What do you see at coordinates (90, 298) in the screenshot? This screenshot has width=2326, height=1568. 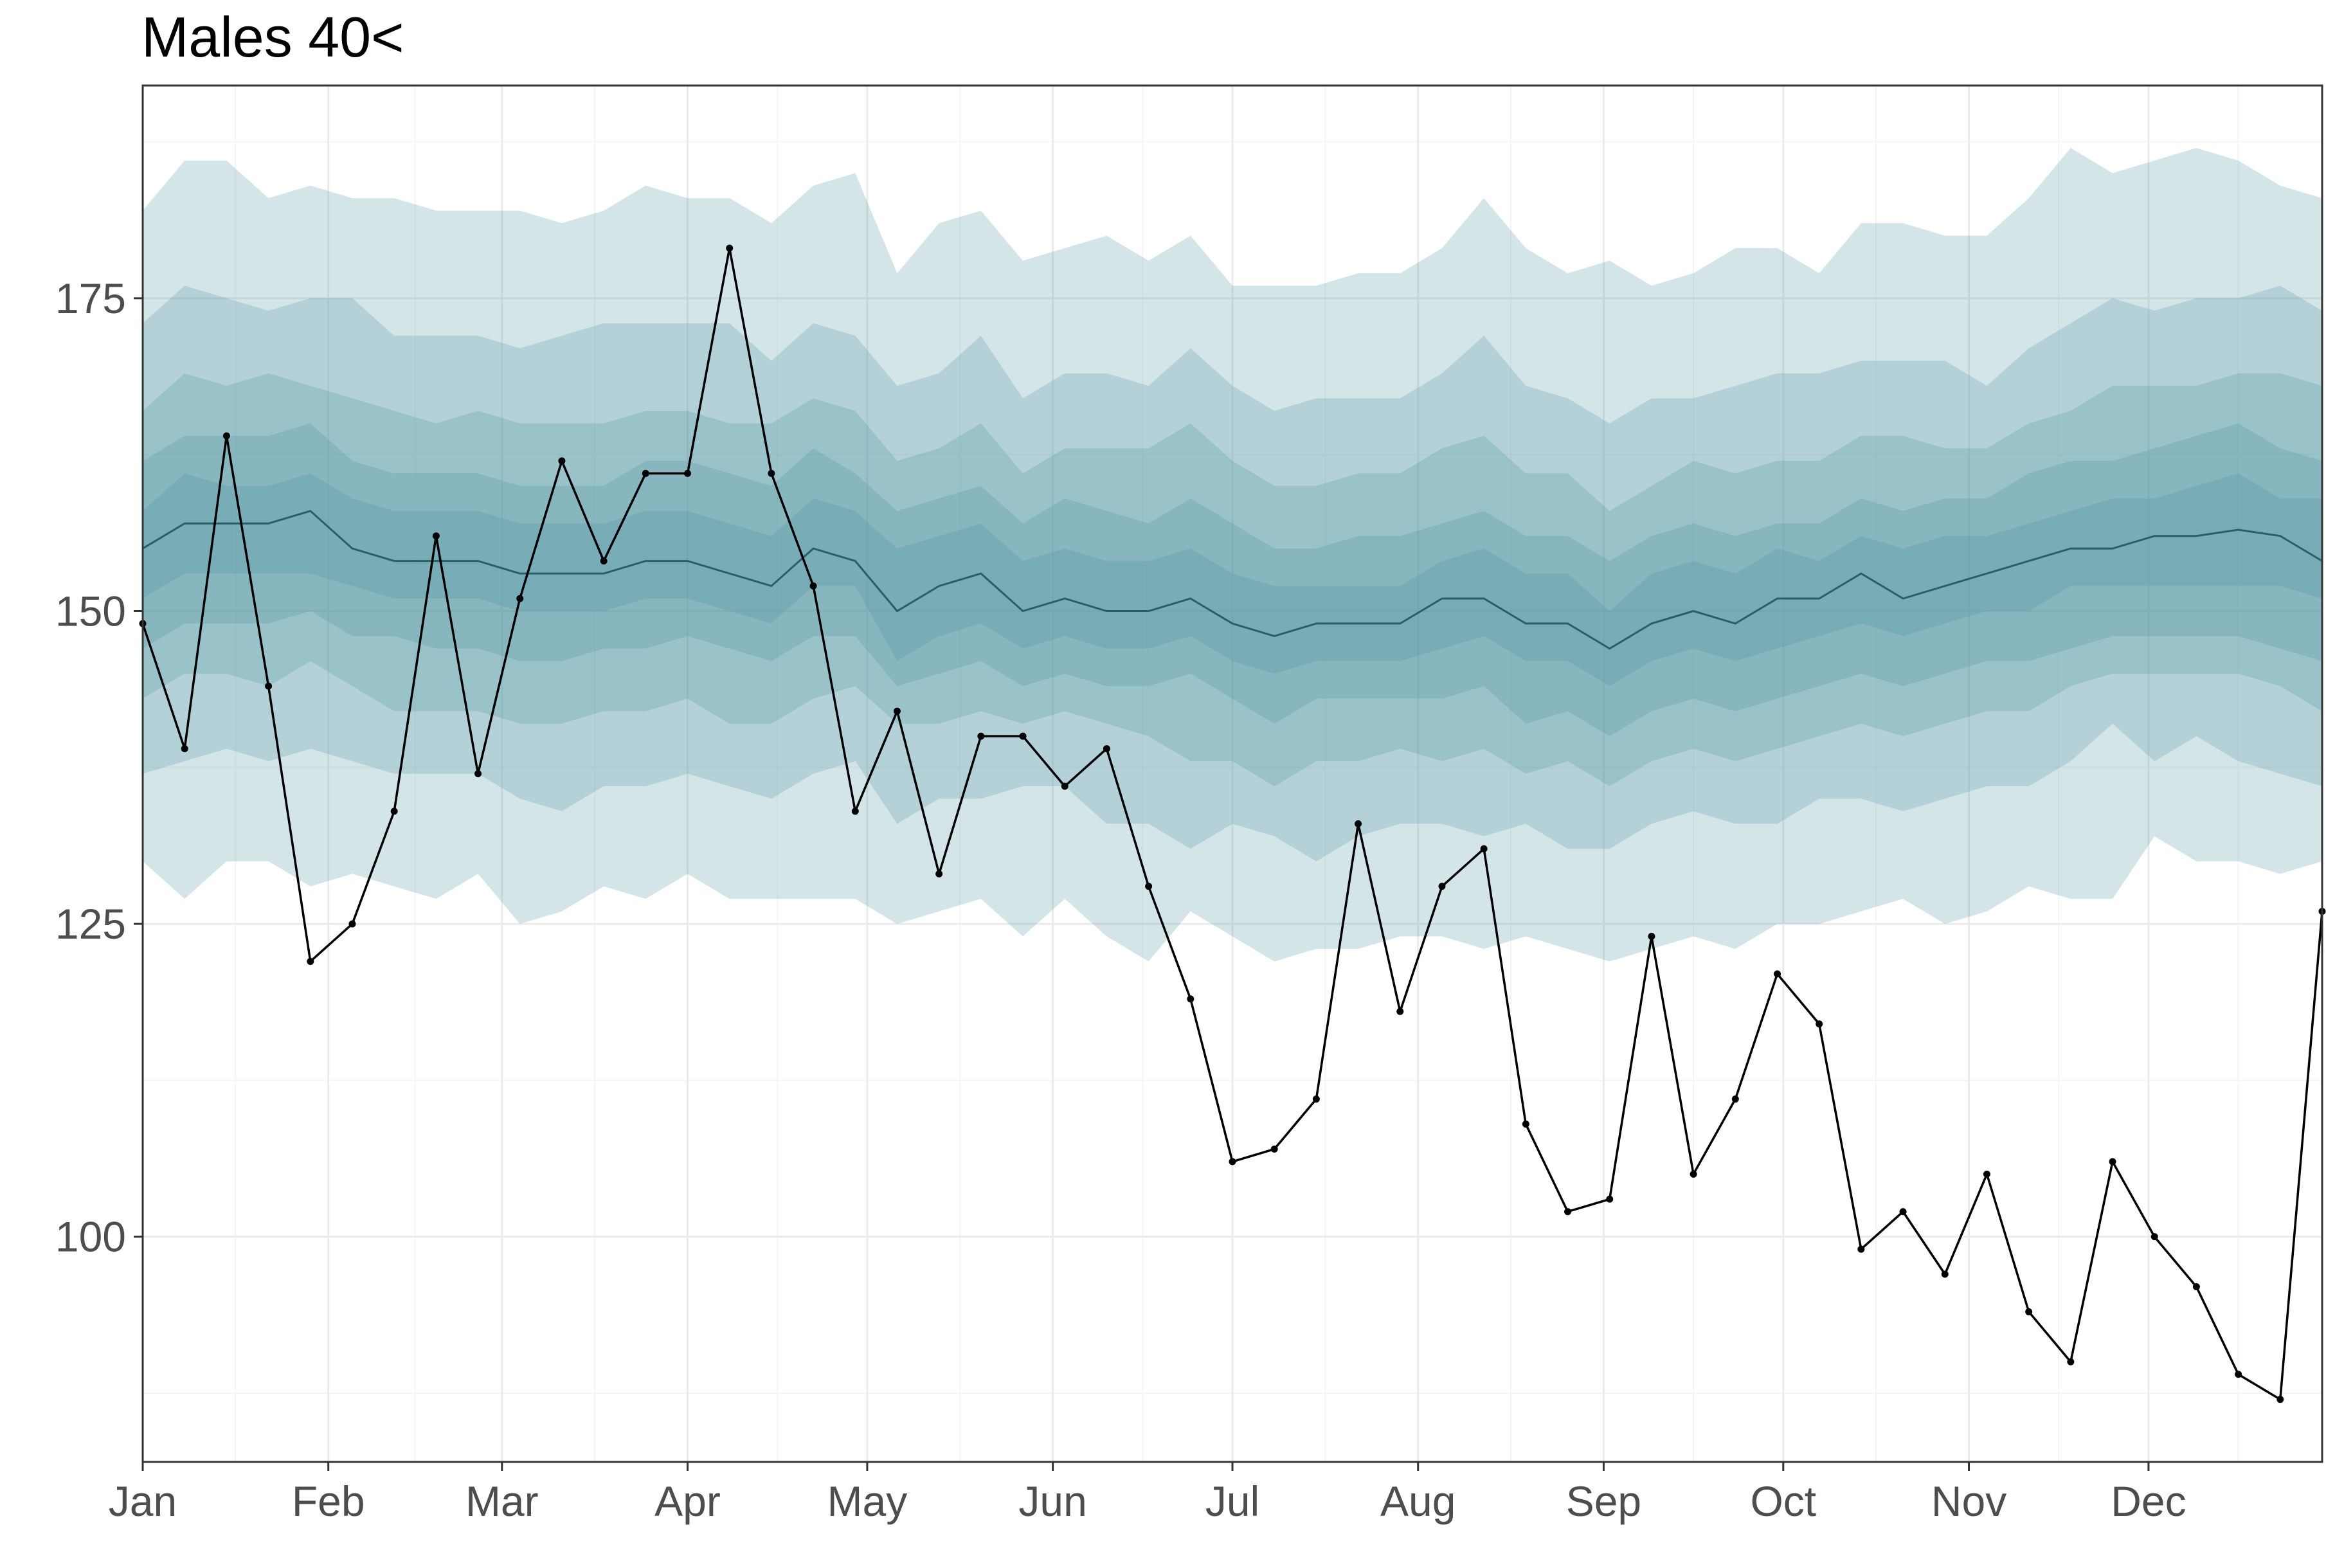 I see `y-tick-label: 175` at bounding box center [90, 298].